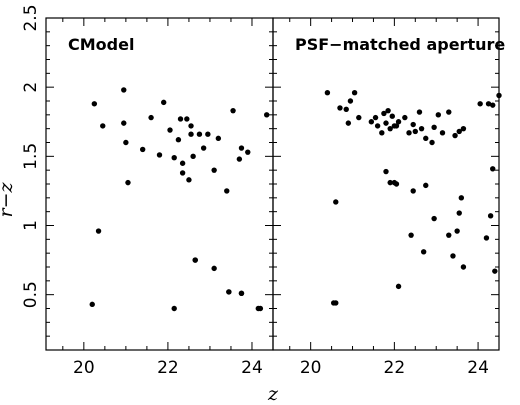 The height and width of the screenshot is (405, 520). Describe the element at coordinates (252, 368) in the screenshot. I see `x-tick-label: 24` at that location.